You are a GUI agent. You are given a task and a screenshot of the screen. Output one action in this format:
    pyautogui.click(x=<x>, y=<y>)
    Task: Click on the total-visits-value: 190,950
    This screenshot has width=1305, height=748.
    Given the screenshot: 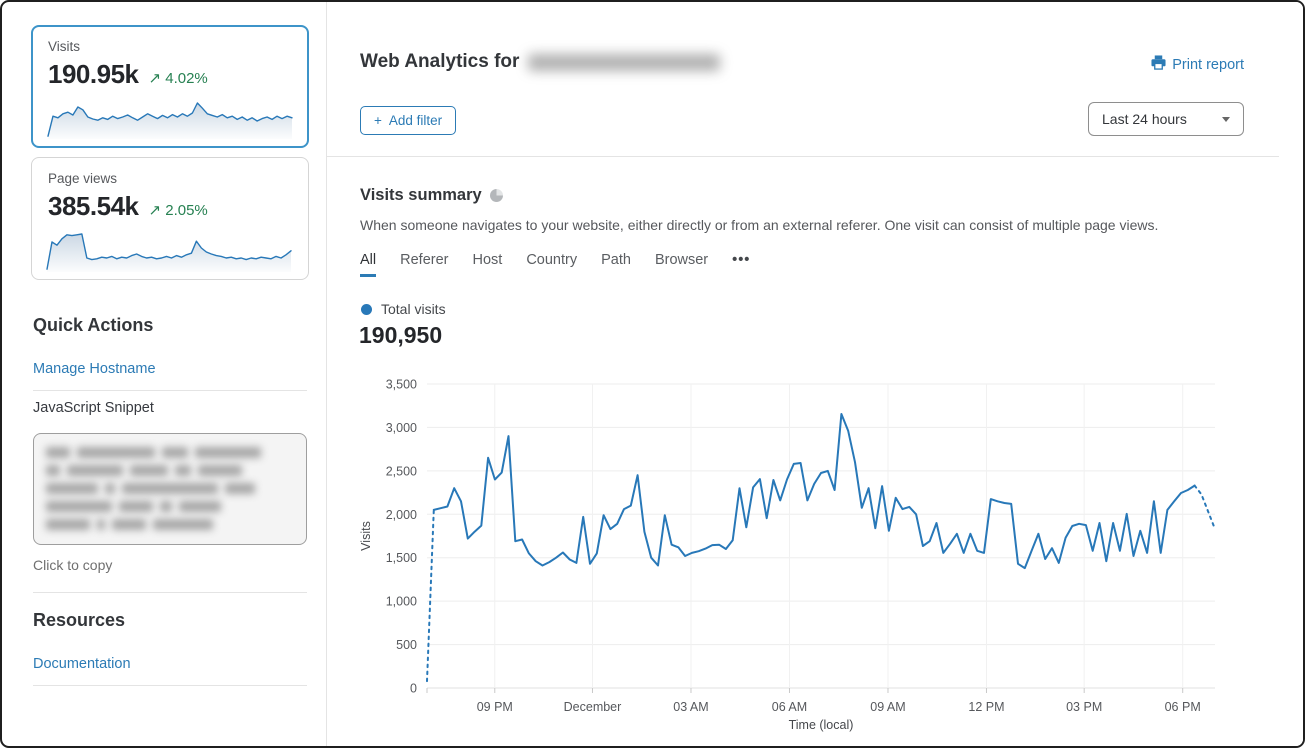 What is the action you would take?
    pyautogui.click(x=401, y=335)
    